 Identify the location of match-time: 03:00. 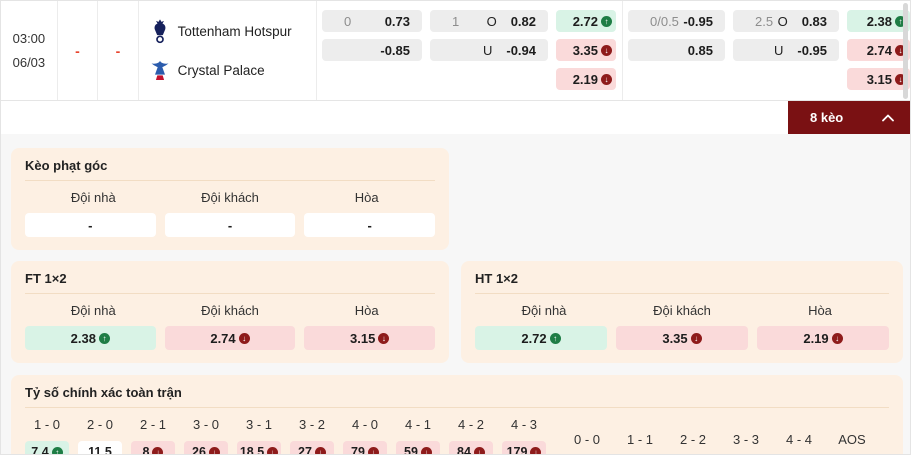
(29, 38).